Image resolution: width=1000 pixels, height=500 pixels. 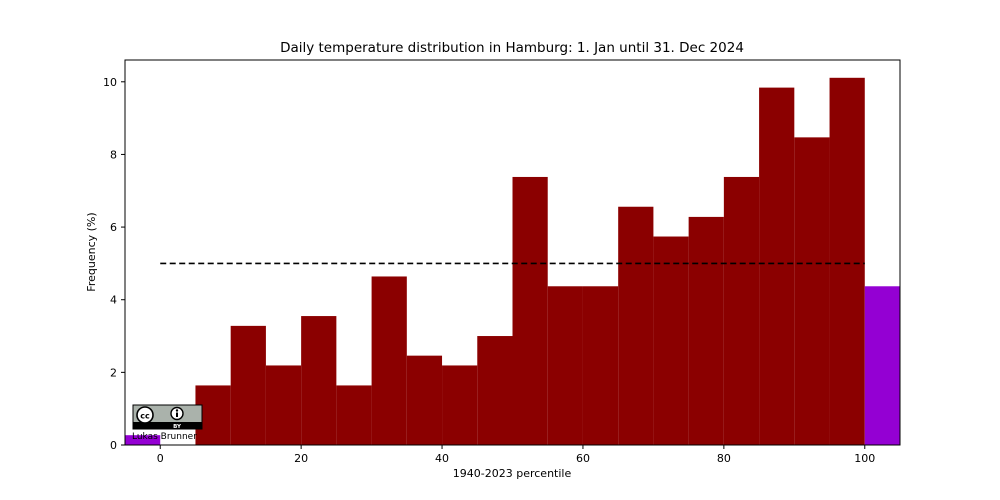 What do you see at coordinates (113, 227) in the screenshot?
I see `y-tick-label: 6` at bounding box center [113, 227].